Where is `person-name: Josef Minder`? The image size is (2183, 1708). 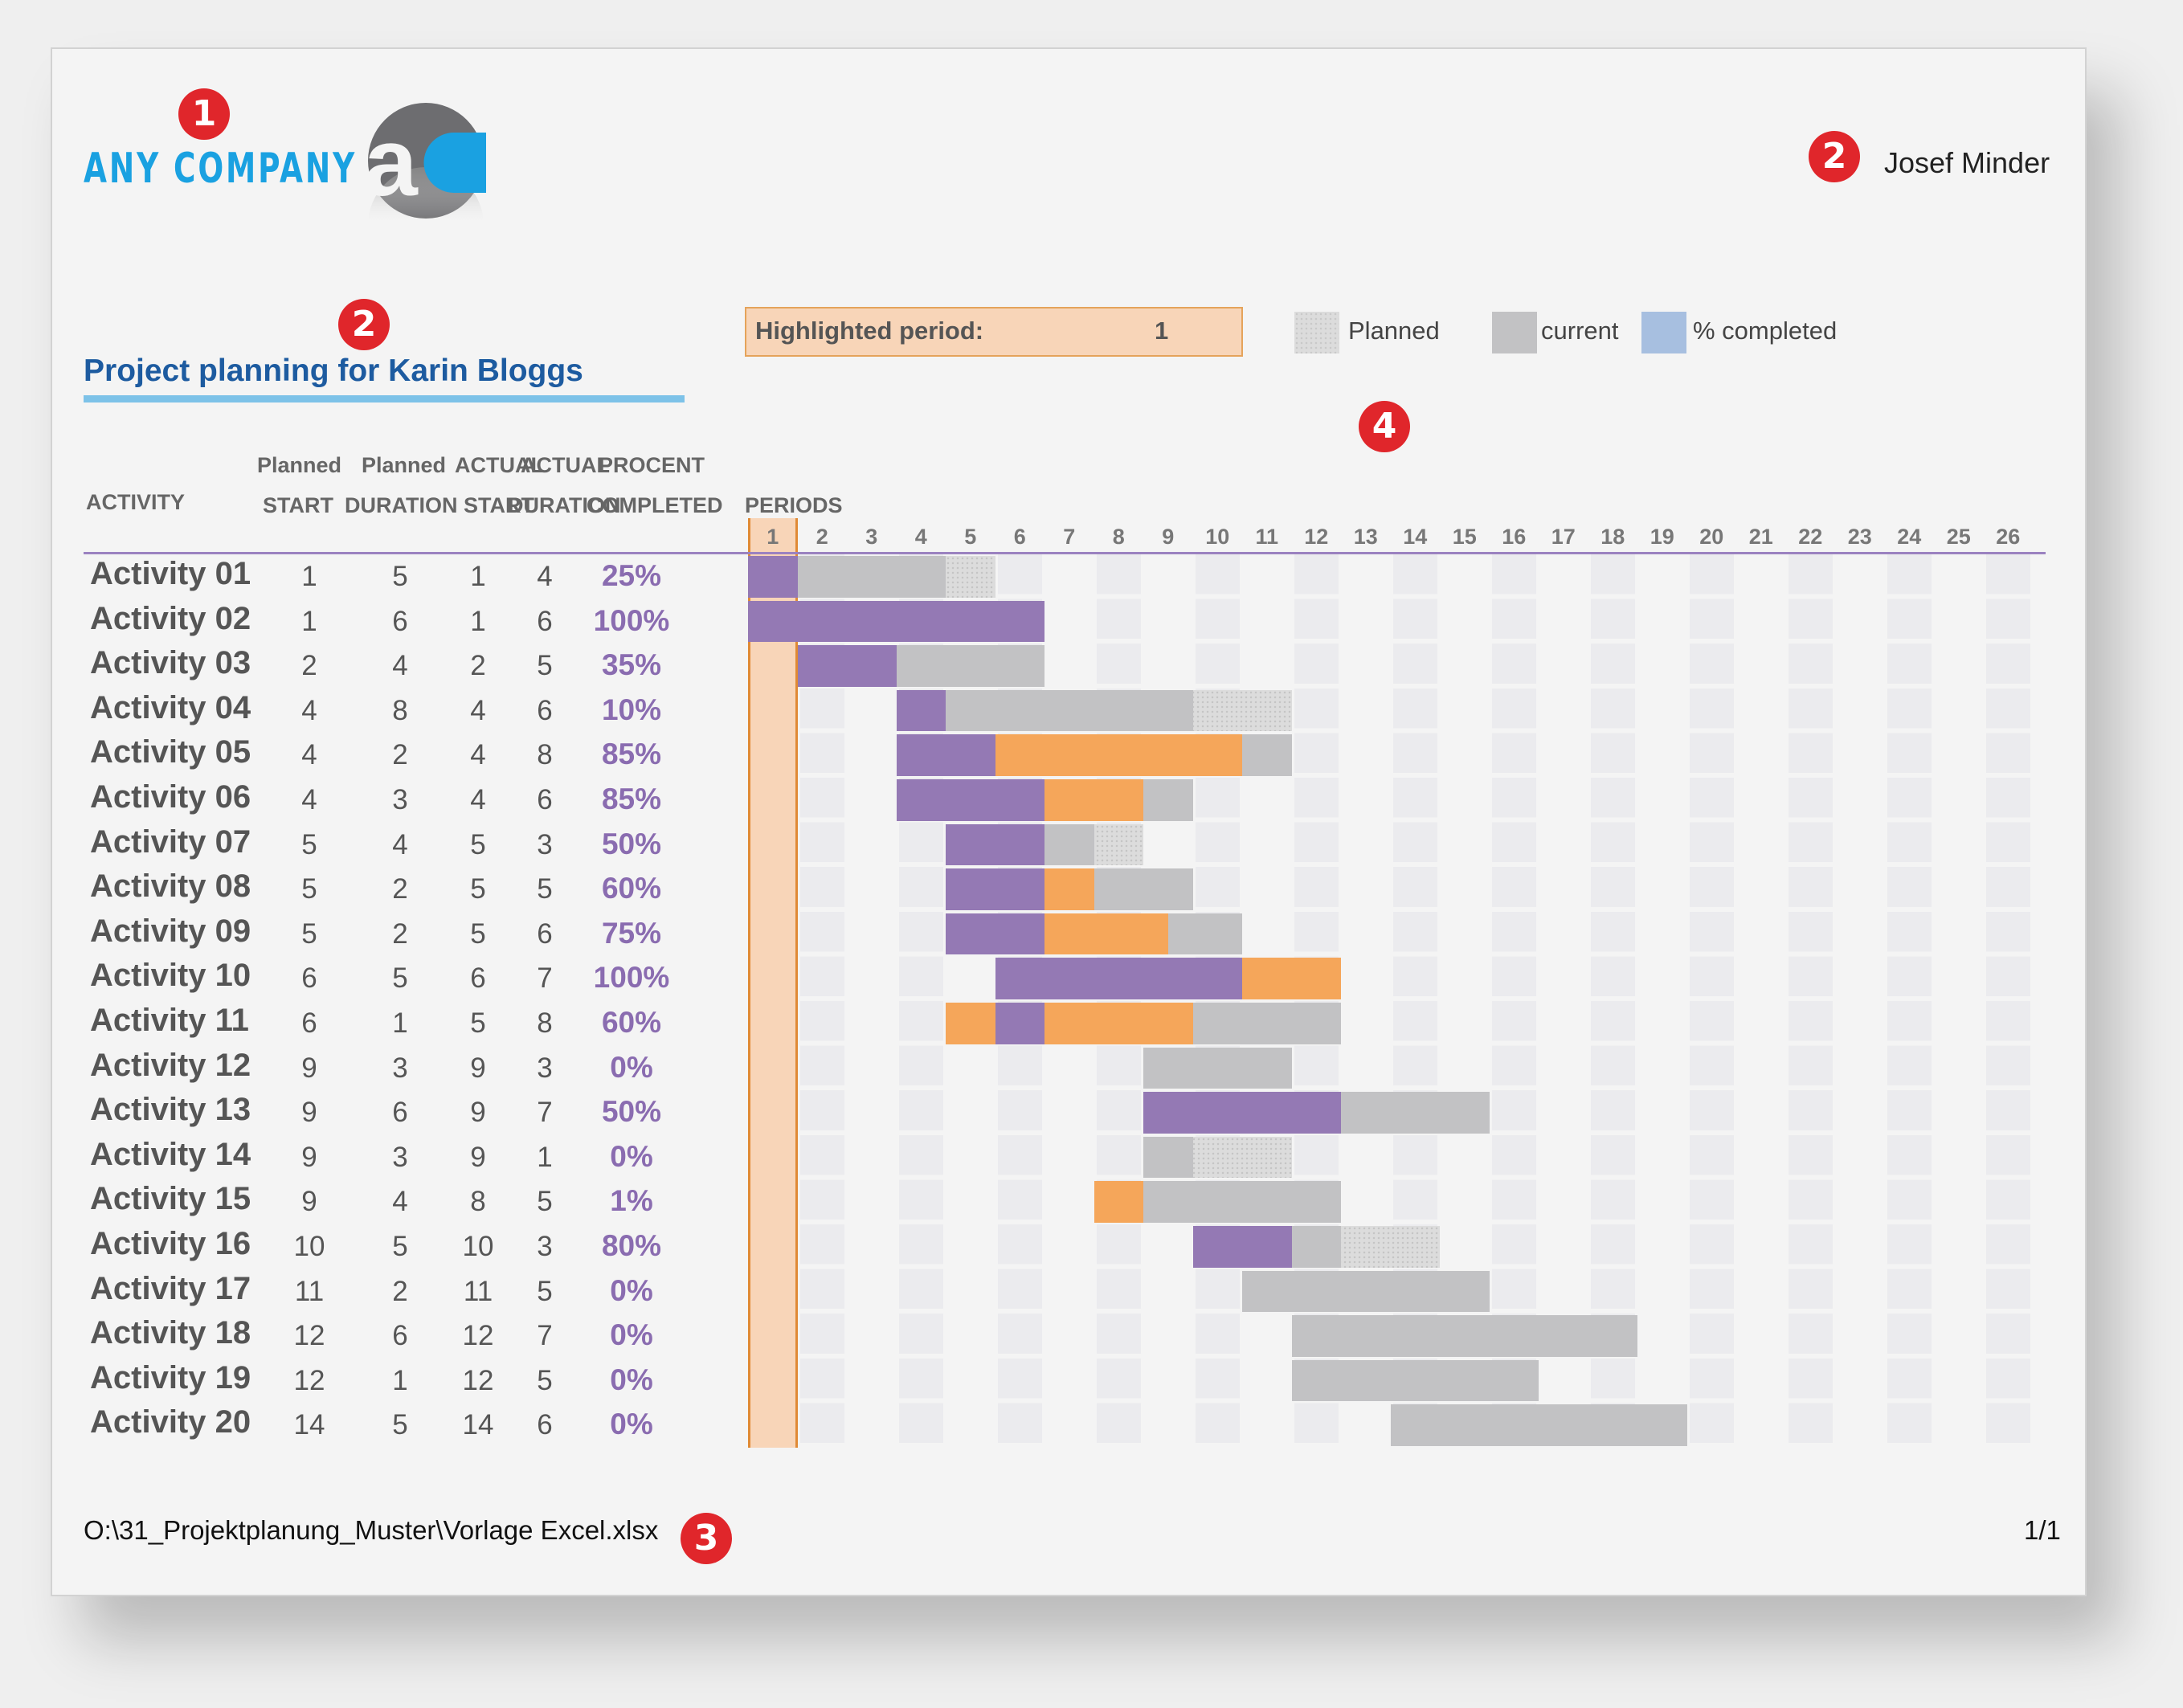 person-name: Josef Minder is located at coordinates (1967, 162).